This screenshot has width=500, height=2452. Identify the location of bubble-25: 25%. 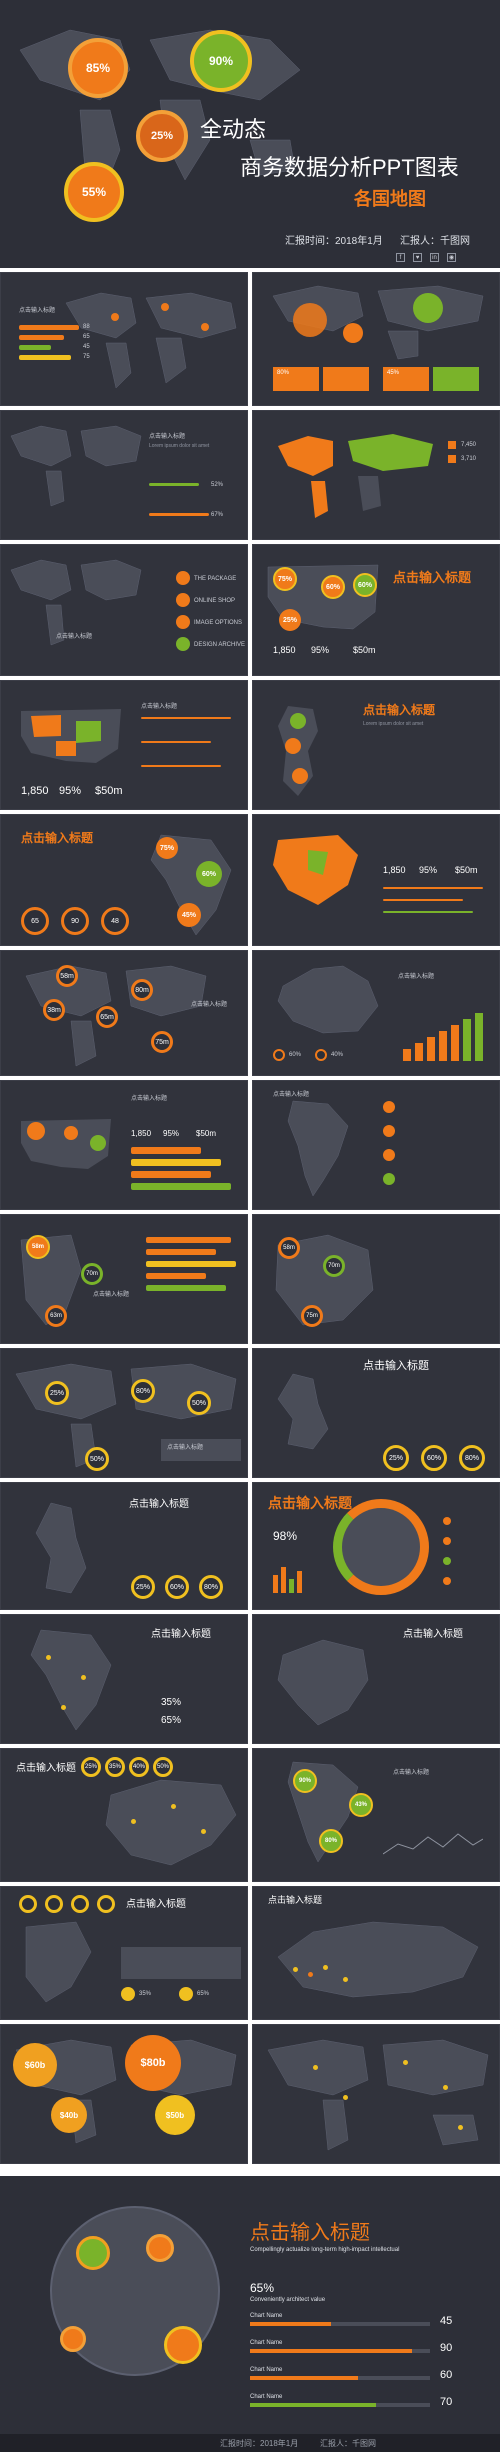
(162, 136).